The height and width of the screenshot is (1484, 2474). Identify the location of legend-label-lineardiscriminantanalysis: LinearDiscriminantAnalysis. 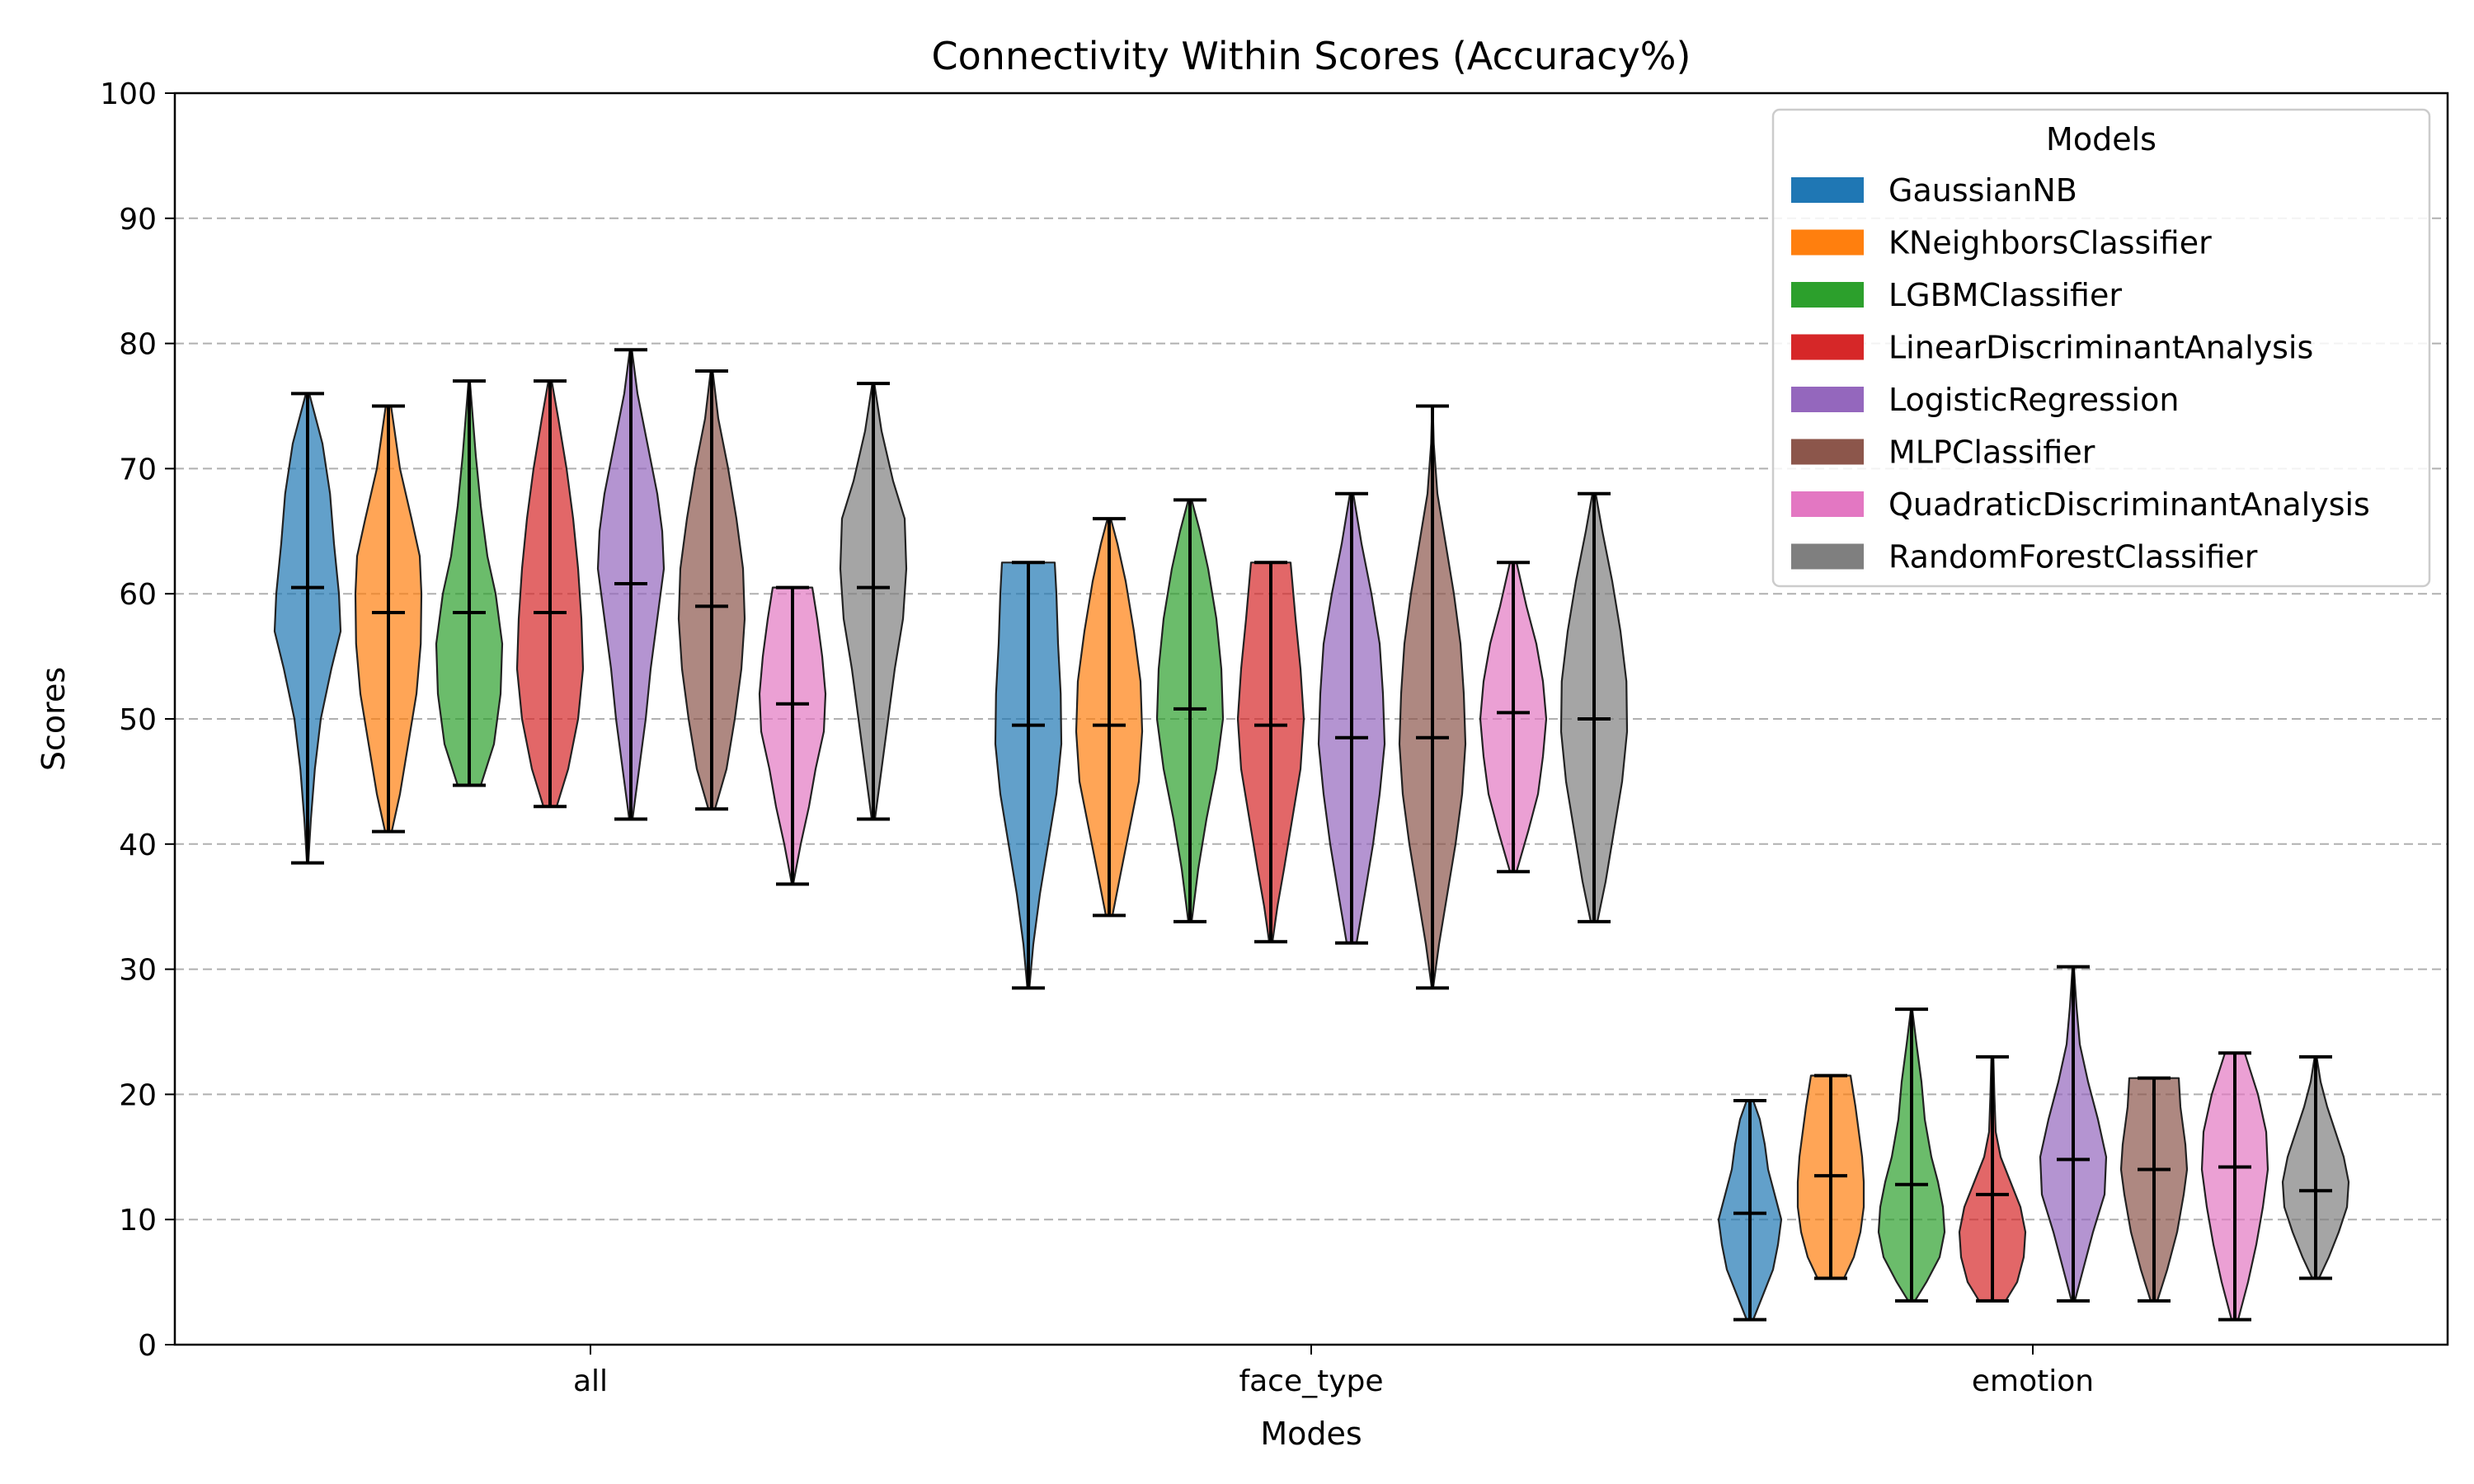
(2100, 348).